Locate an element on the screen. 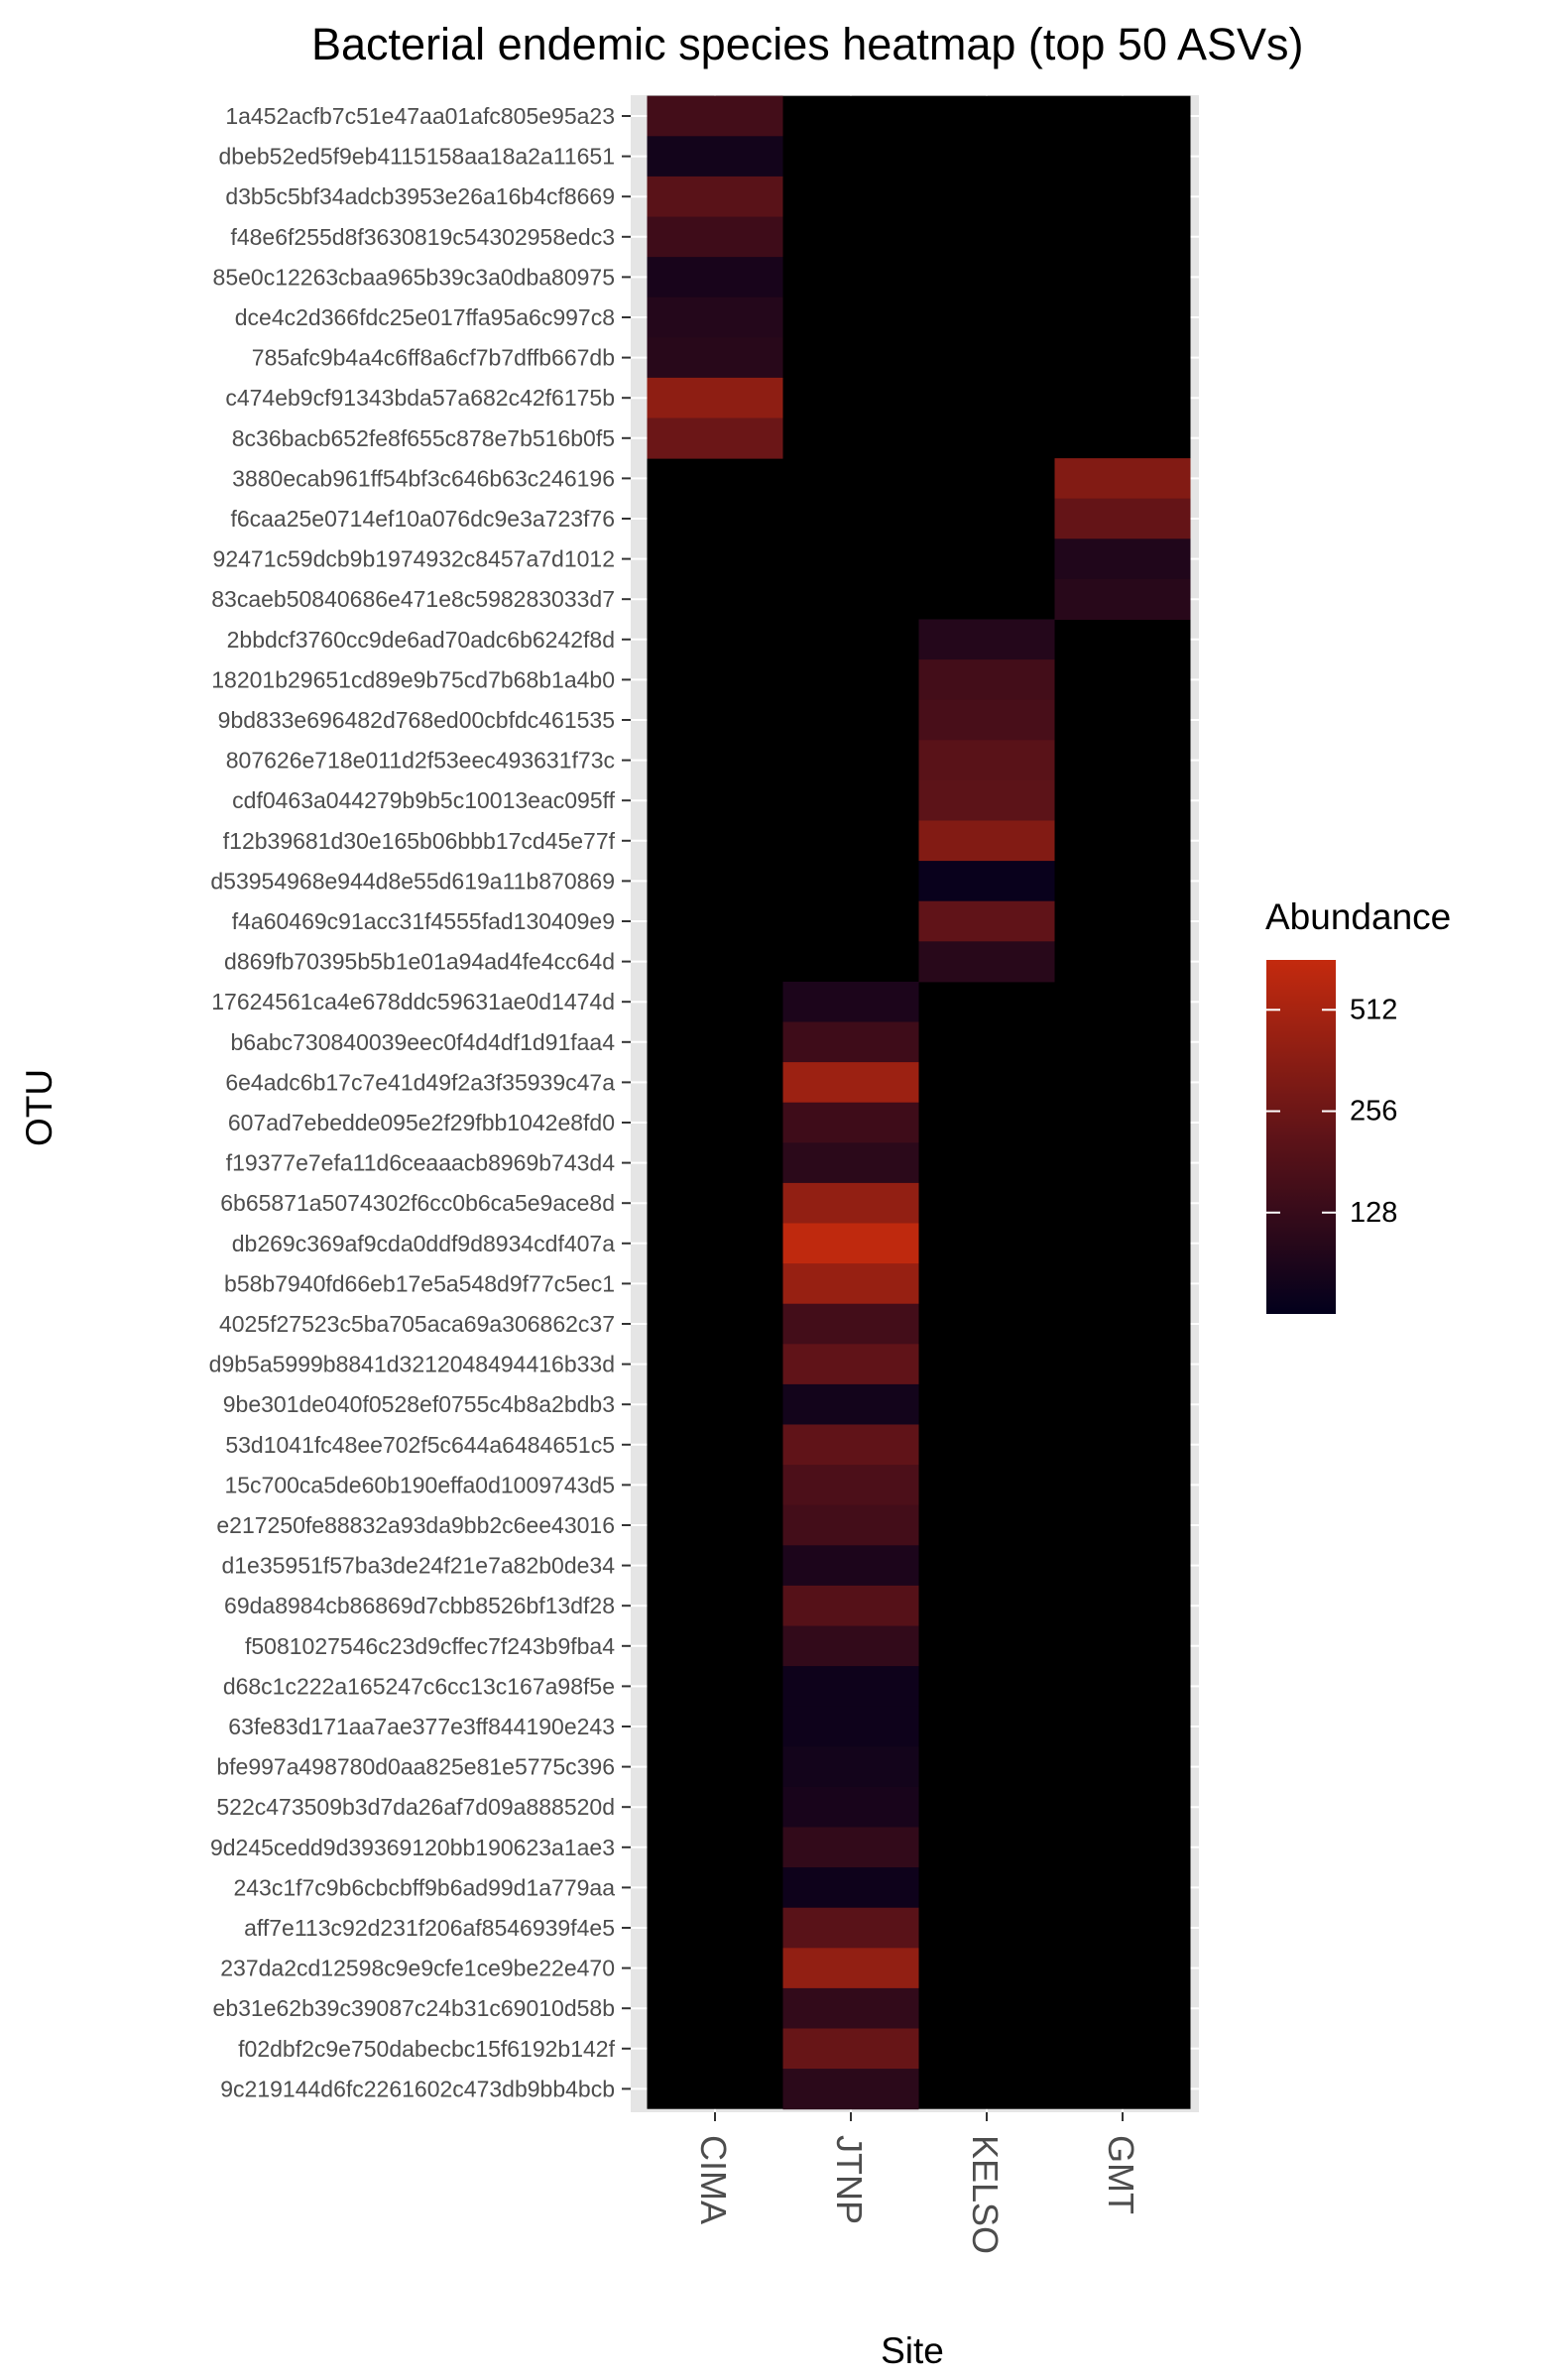 The width and height of the screenshot is (1547, 2380). y-tick-label: 9d245cedd9d39369120bb190623a1ae3 is located at coordinates (412, 1847).